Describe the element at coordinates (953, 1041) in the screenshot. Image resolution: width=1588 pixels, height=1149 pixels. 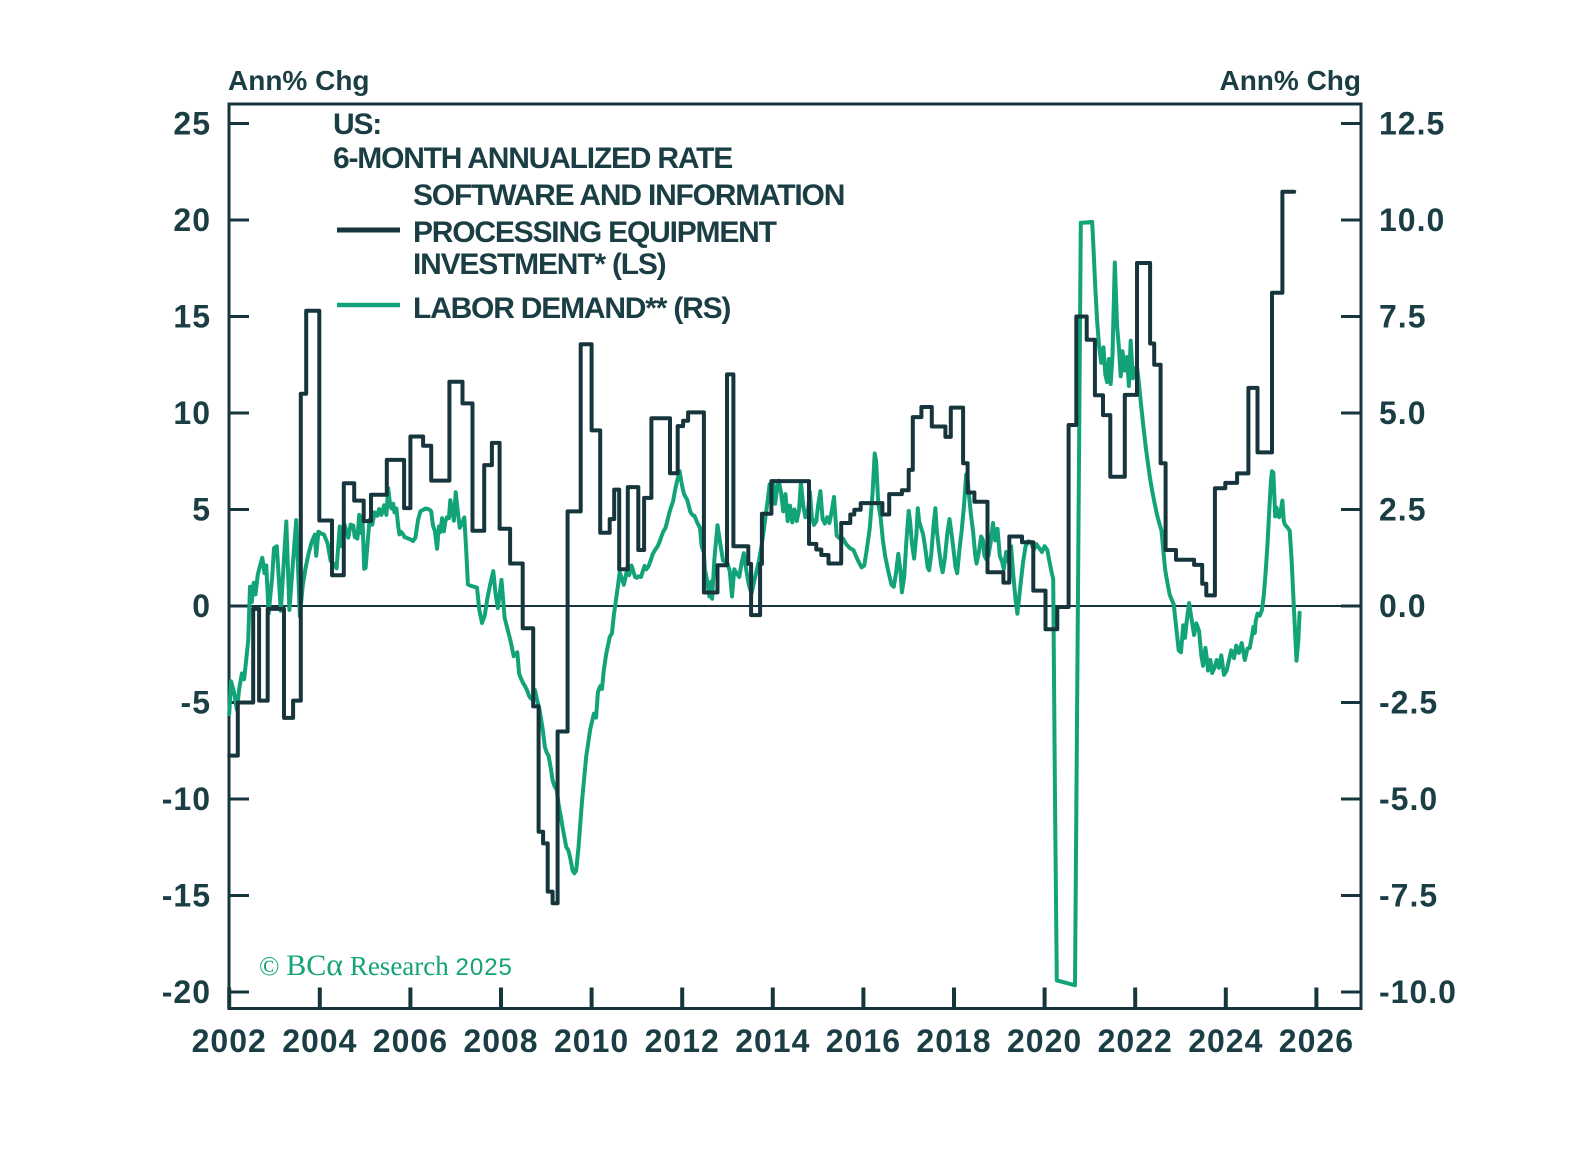
I see `svg-text: 2018` at that location.